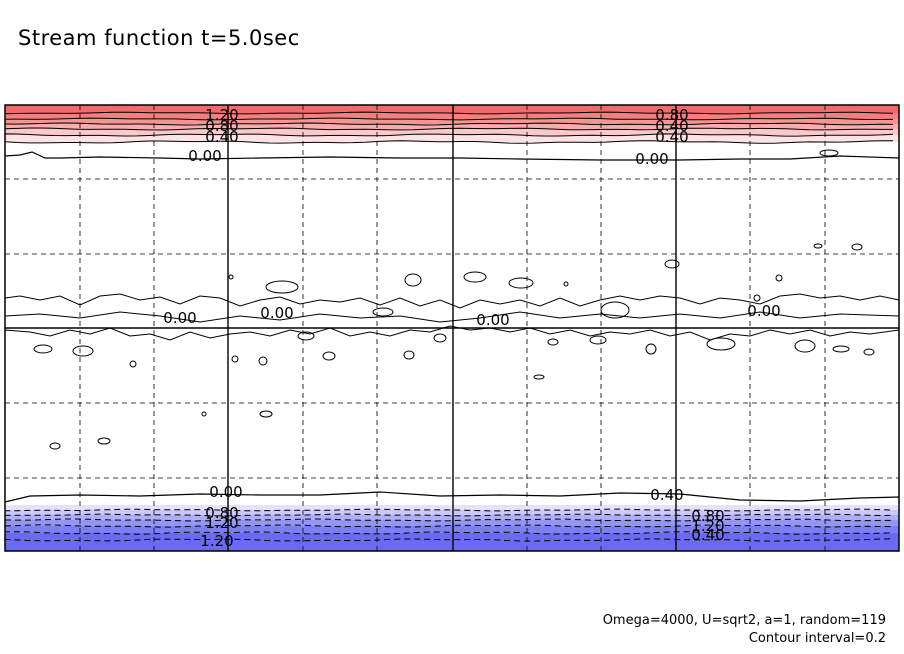  What do you see at coordinates (159, 38) in the screenshot?
I see `chart-title: Stream function t=5.0sec` at bounding box center [159, 38].